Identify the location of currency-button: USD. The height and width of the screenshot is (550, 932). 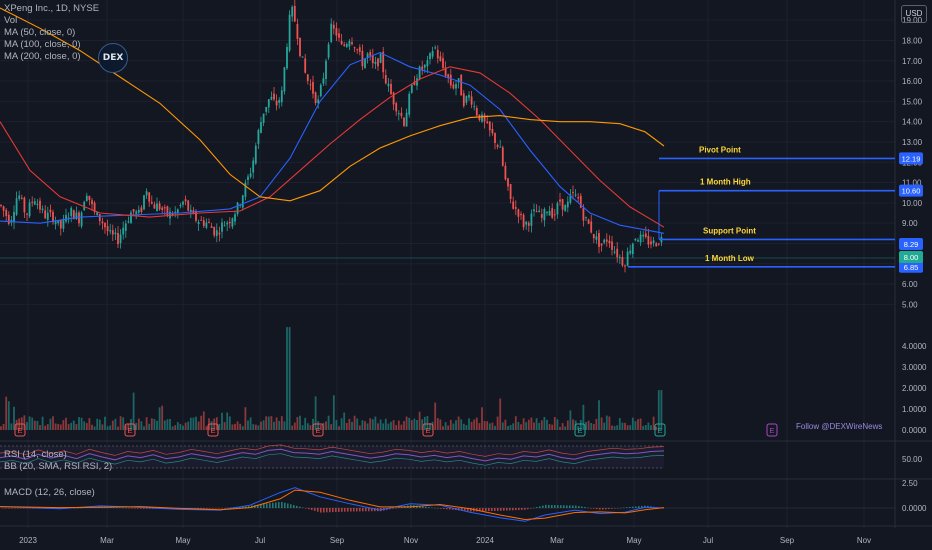
(914, 14).